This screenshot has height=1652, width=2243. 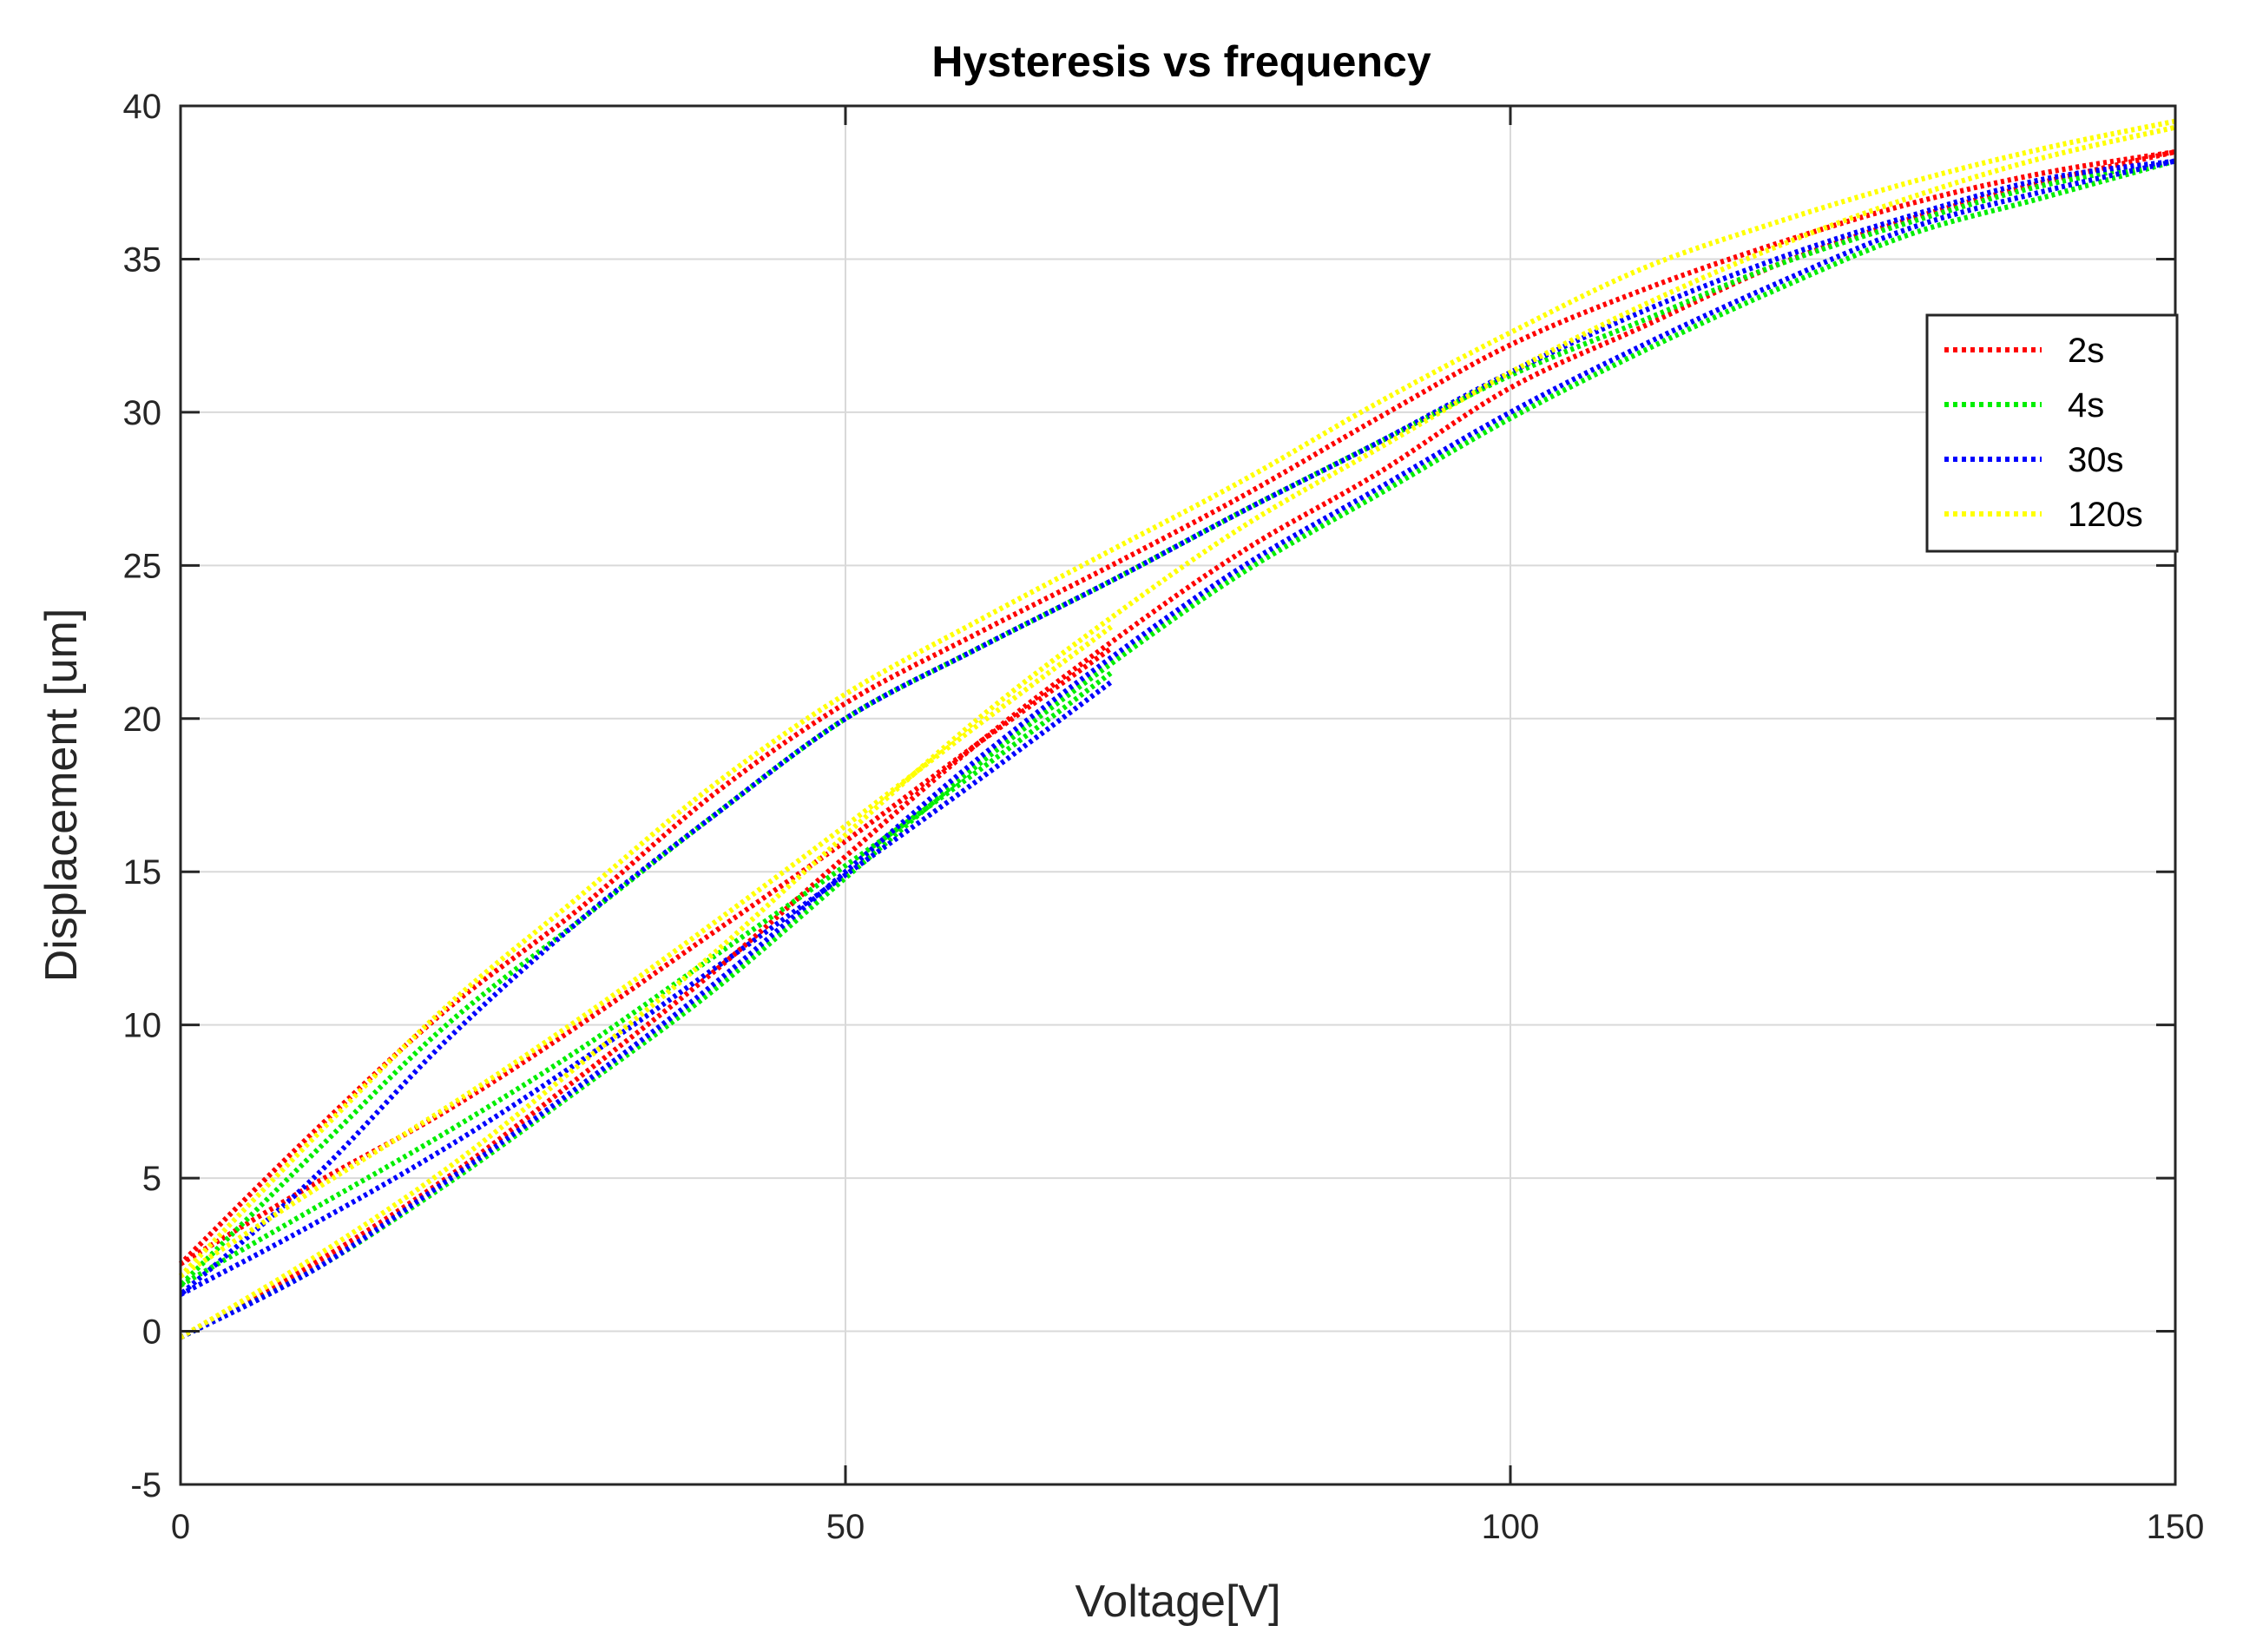 What do you see at coordinates (2105, 515) in the screenshot?
I see `legend-label-120s: 120s` at bounding box center [2105, 515].